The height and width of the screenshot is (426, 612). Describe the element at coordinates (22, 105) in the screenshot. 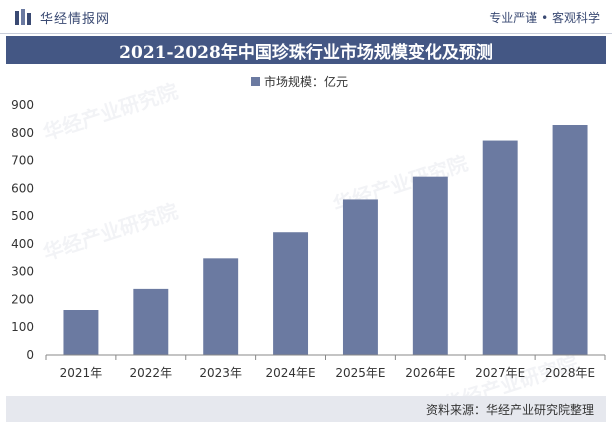

I see `y-tick-label: 900` at that location.